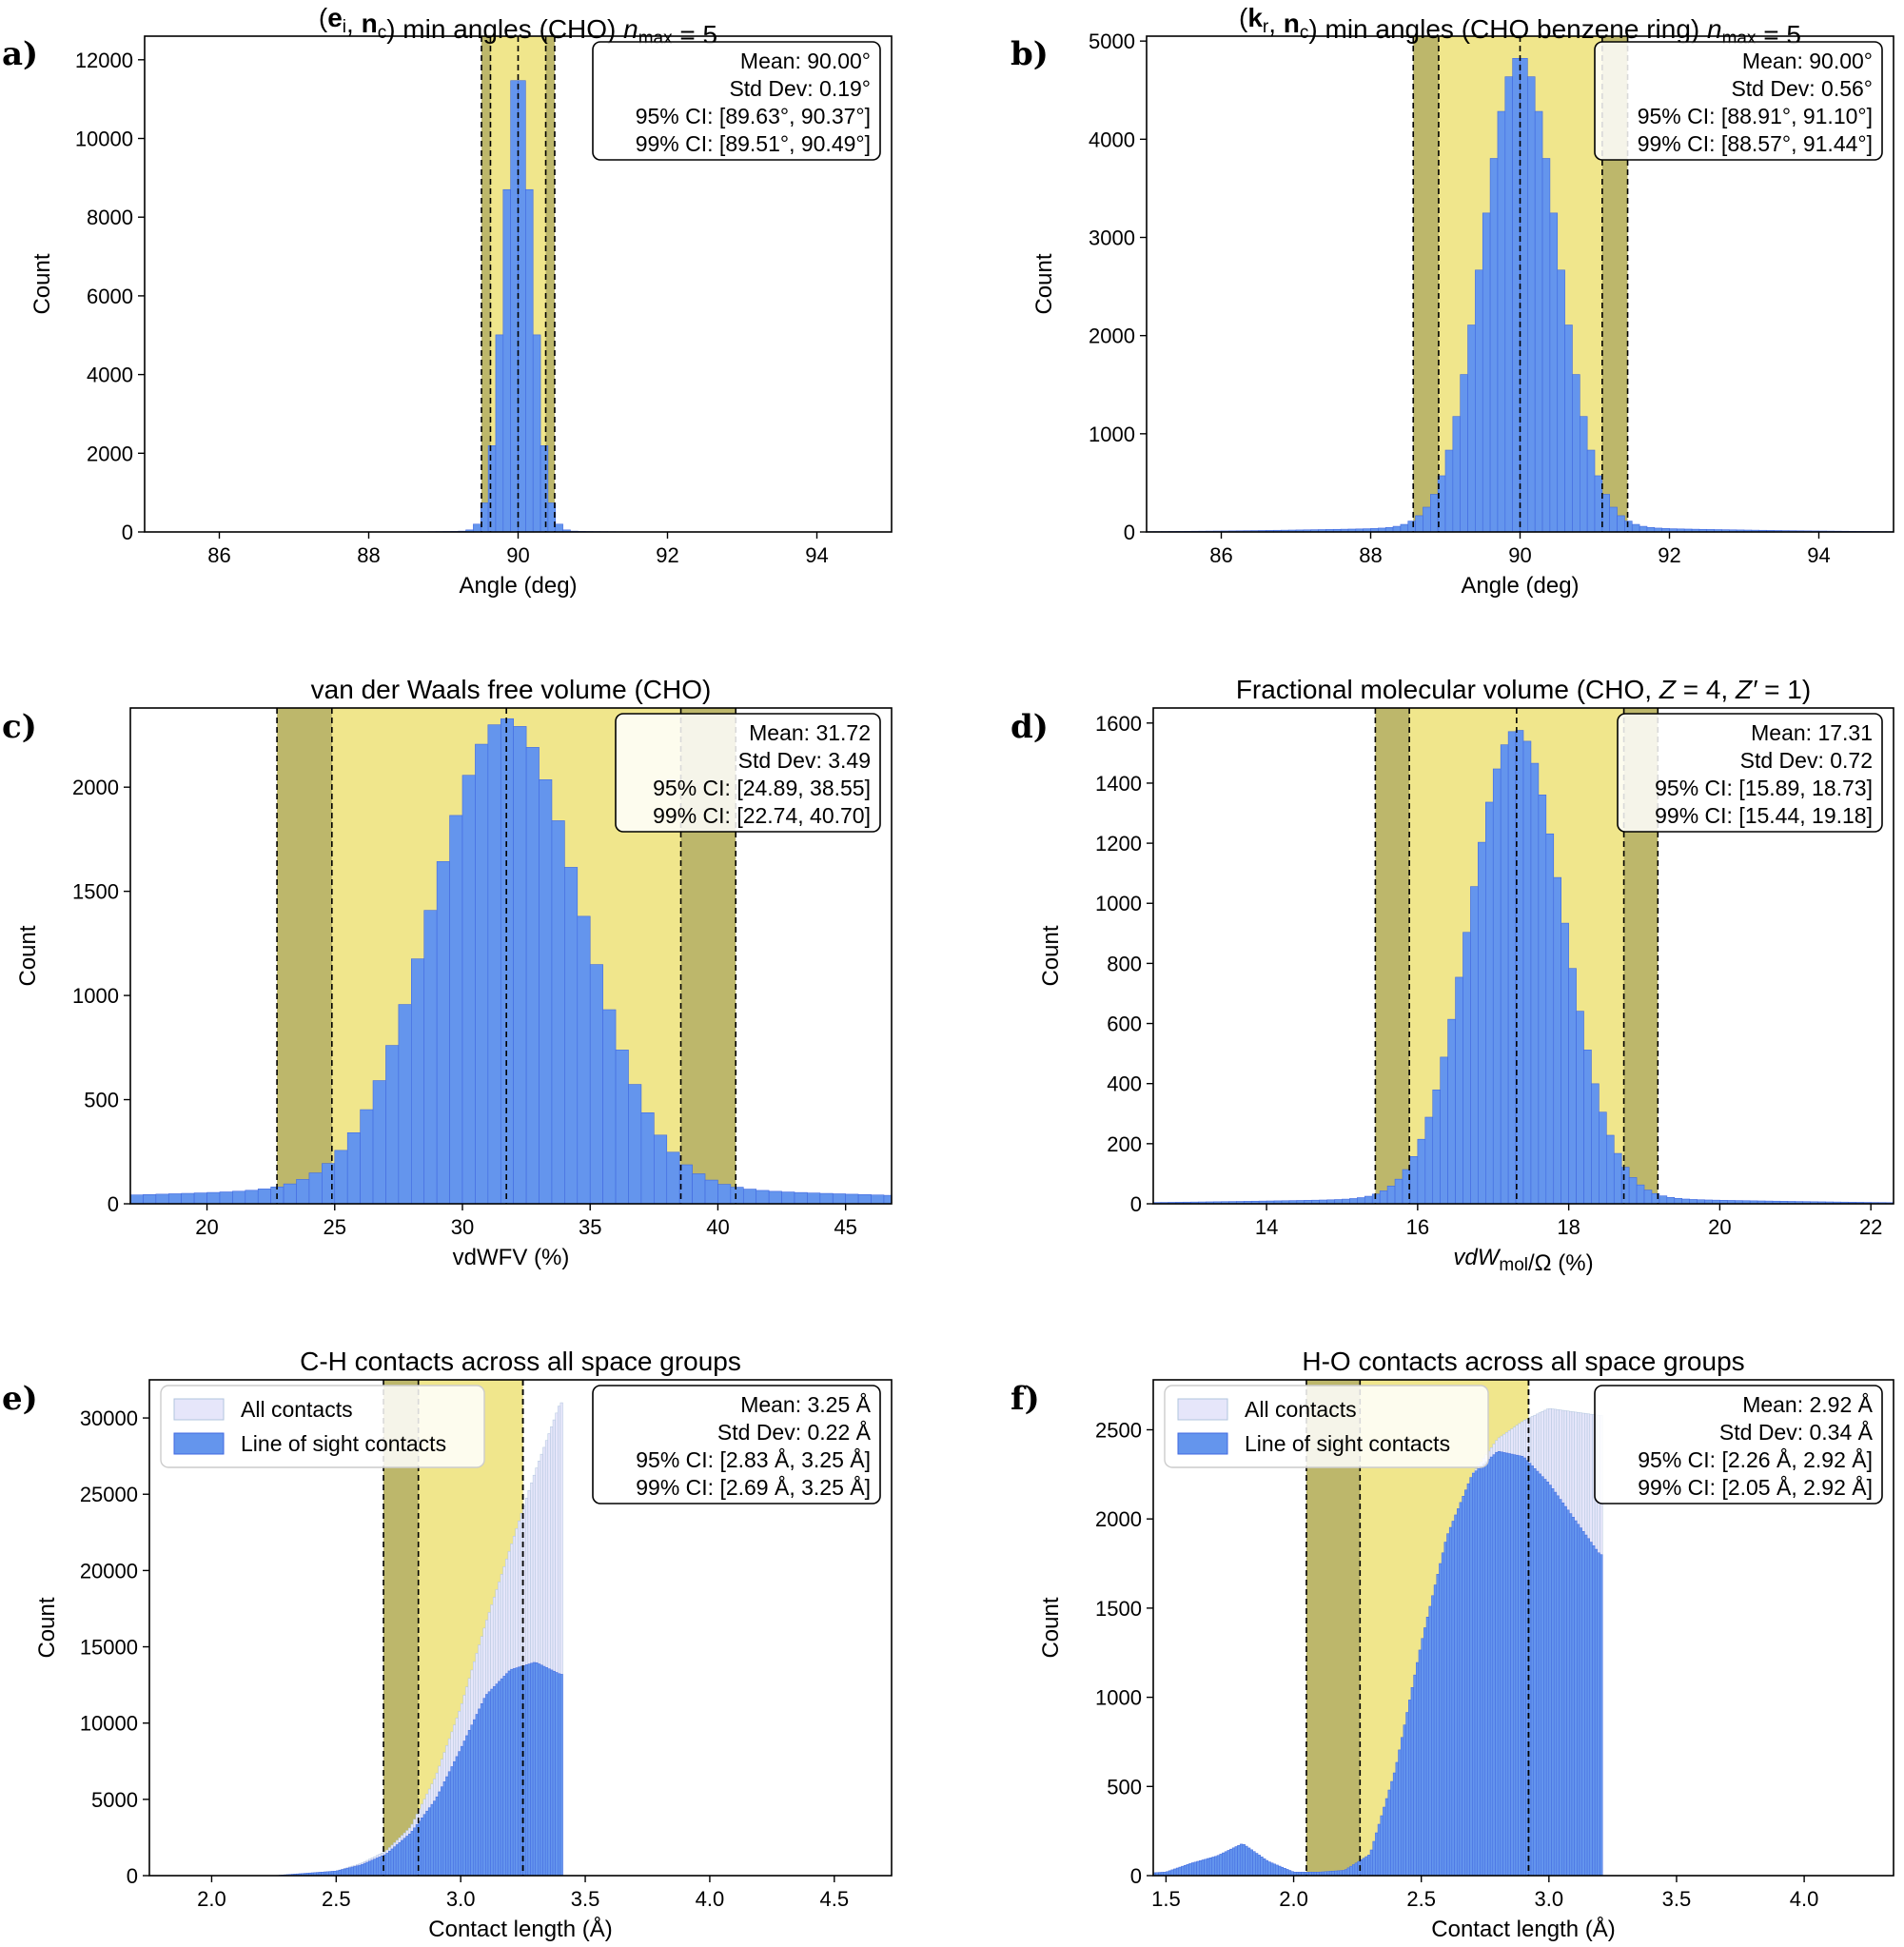 This screenshot has height=1947, width=1904. What do you see at coordinates (805, 1404) in the screenshot?
I see `stats-line: Mean: 3.25 Å` at bounding box center [805, 1404].